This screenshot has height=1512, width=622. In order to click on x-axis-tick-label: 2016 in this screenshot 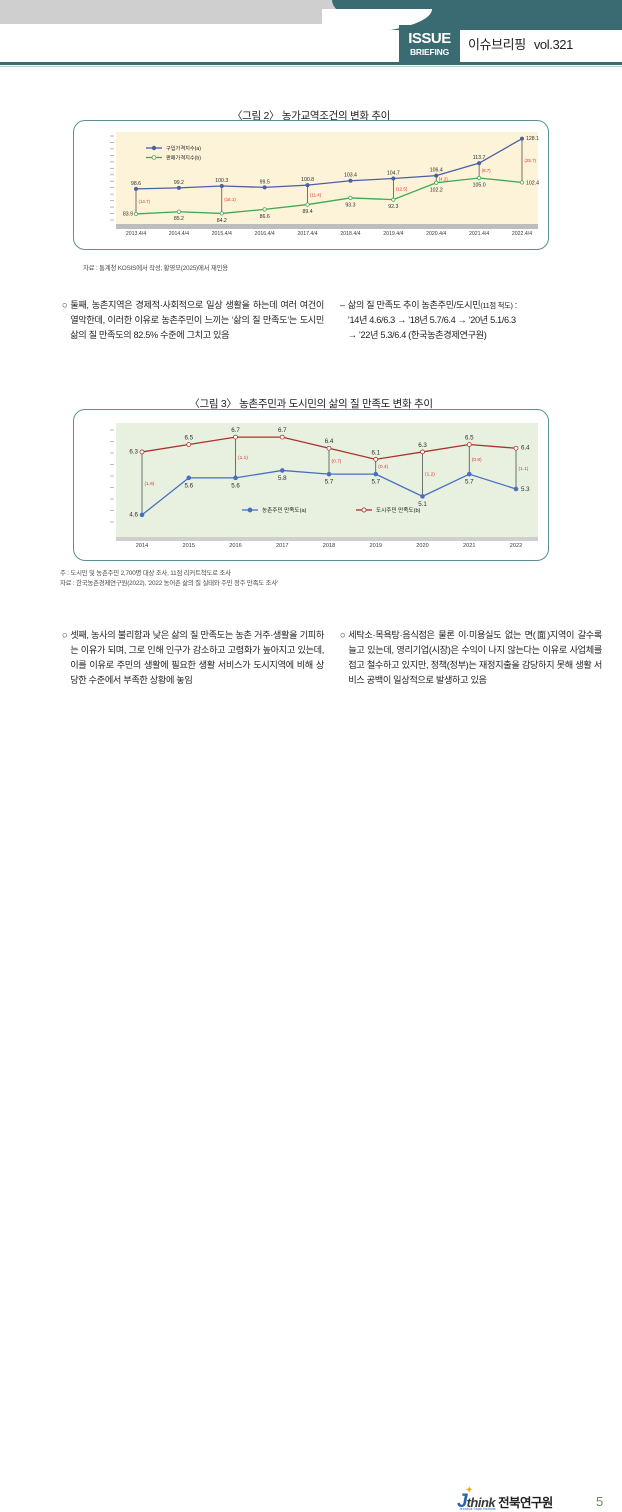, I will do `click(235, 546)`.